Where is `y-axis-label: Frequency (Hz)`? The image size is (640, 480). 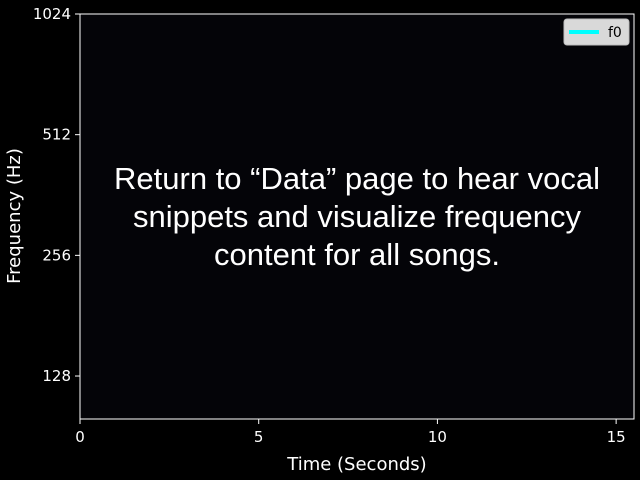
y-axis-label: Frequency (Hz) is located at coordinates (14, 216).